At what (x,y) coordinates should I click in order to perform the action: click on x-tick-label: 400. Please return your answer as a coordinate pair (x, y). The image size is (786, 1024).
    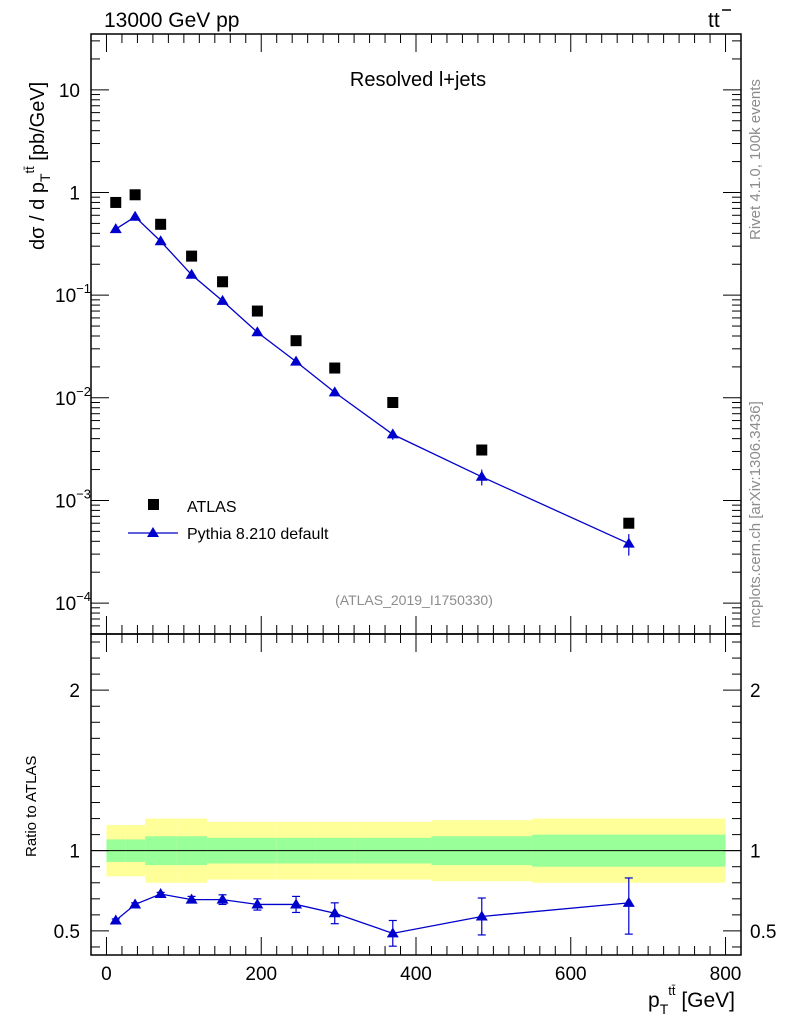
    Looking at the image, I should click on (416, 974).